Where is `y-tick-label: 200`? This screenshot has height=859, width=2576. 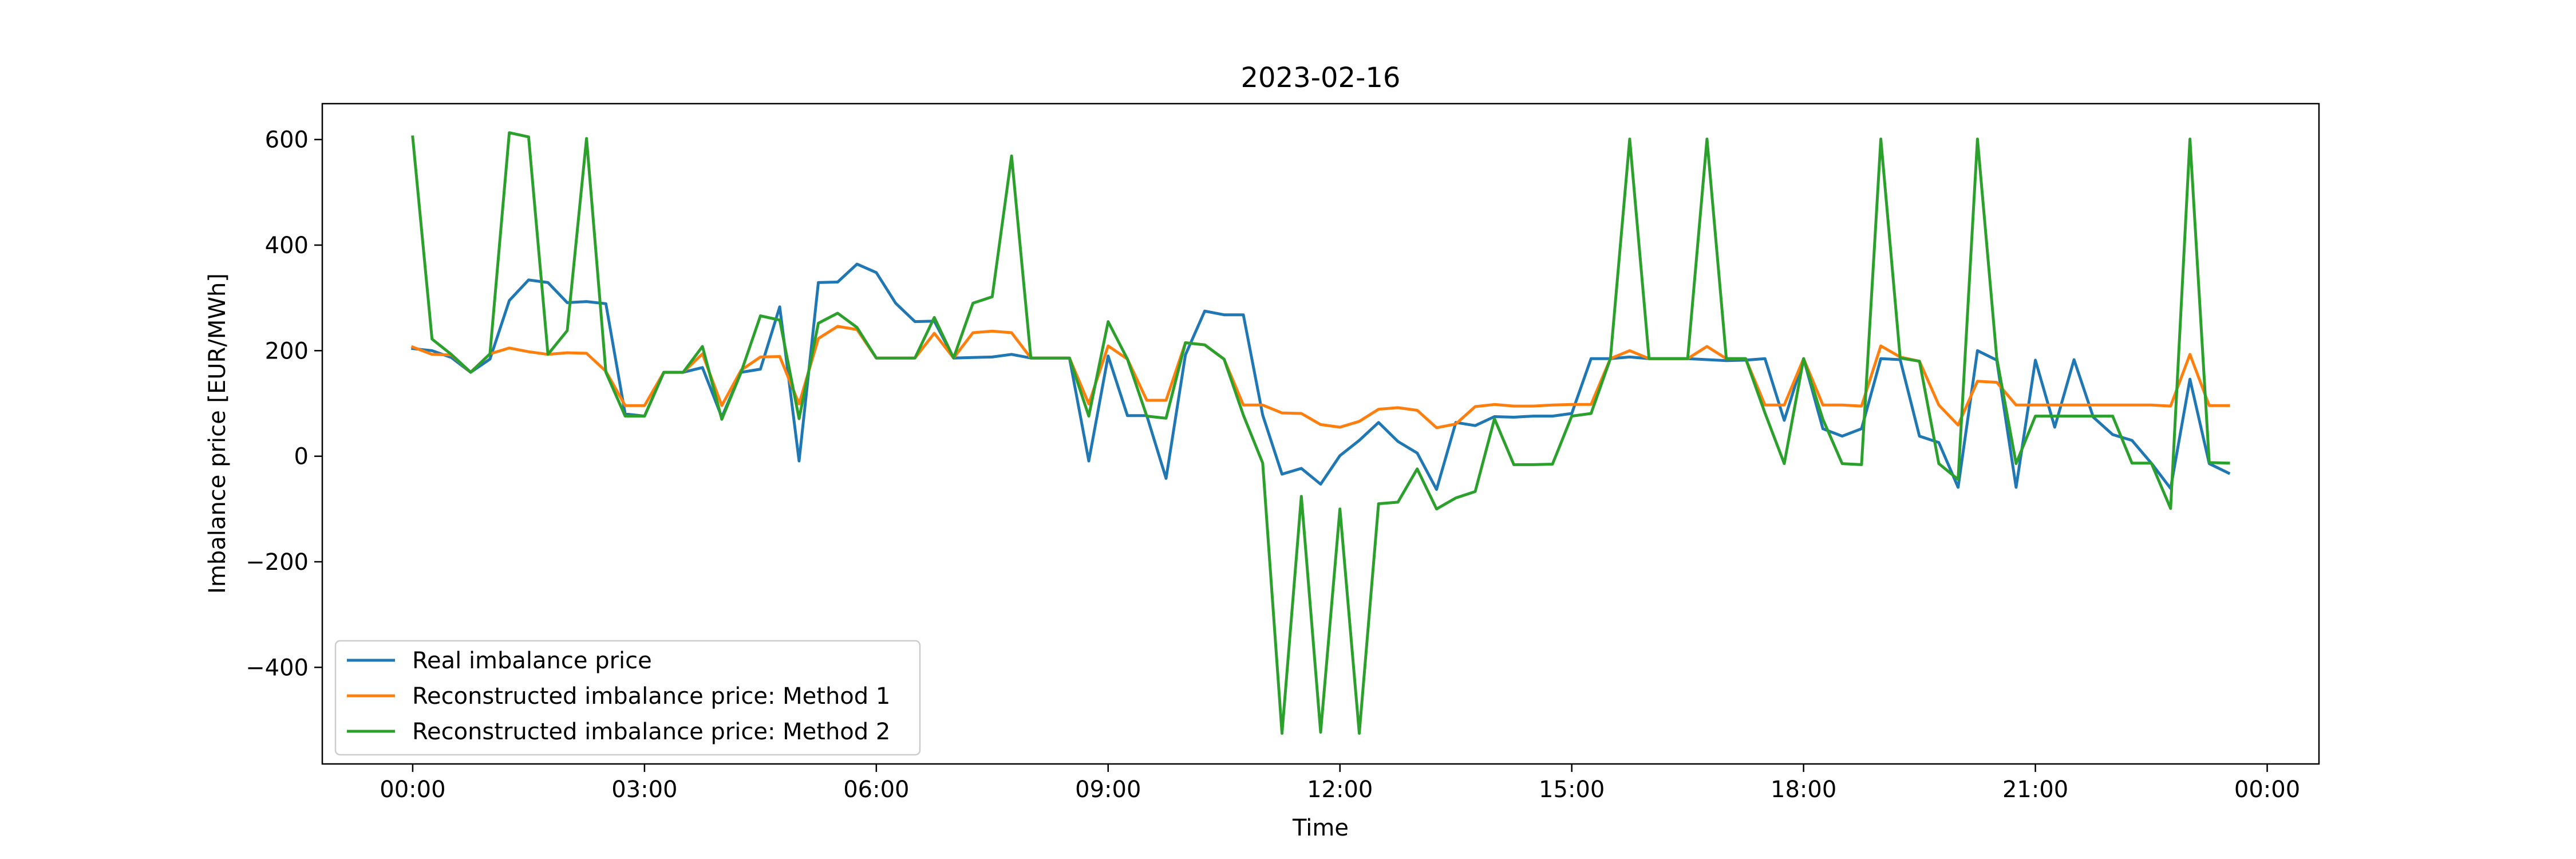 y-tick-label: 200 is located at coordinates (287, 351).